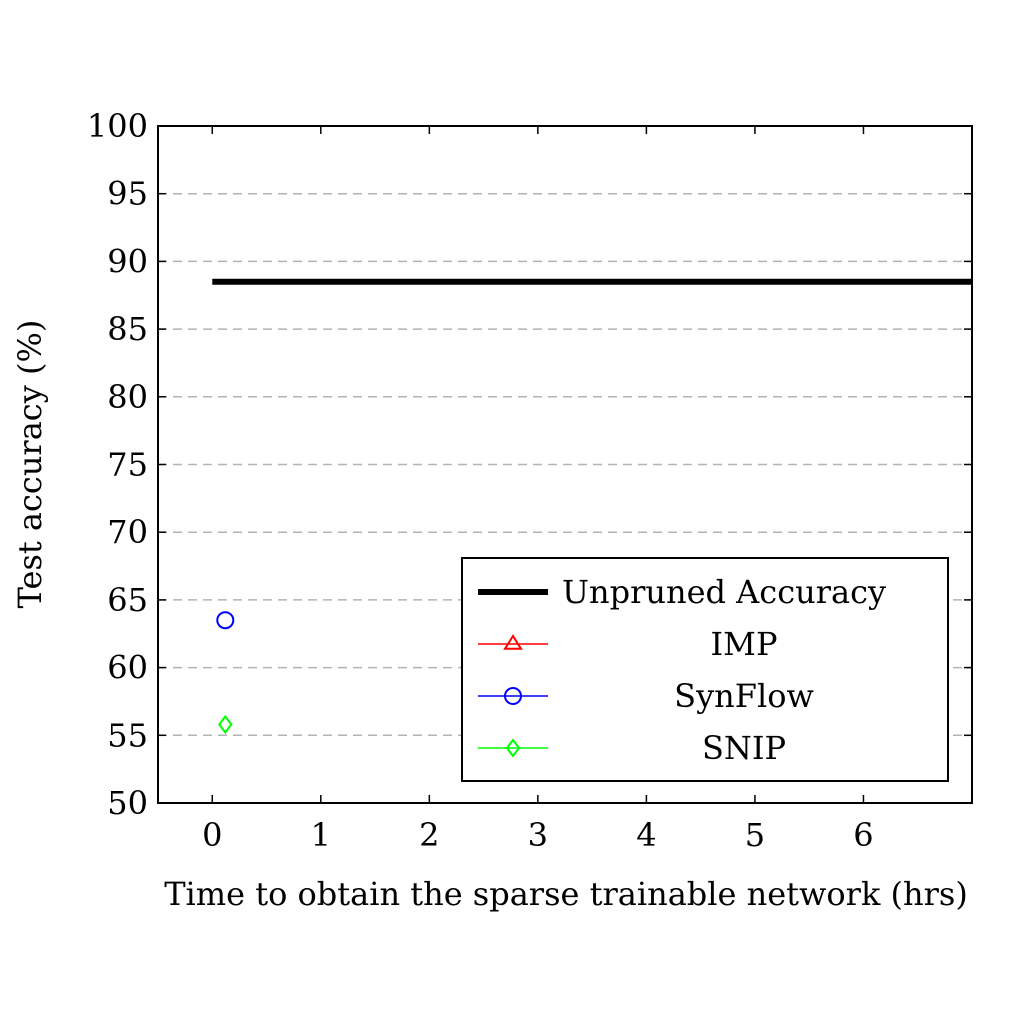 This screenshot has height=1024, width=1024. What do you see at coordinates (117, 126) in the screenshot?
I see `y-tick-label: 100` at bounding box center [117, 126].